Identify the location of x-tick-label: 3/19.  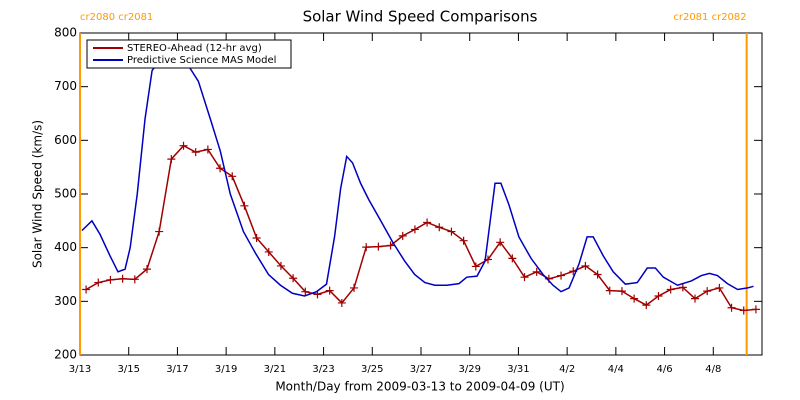
(226, 369).